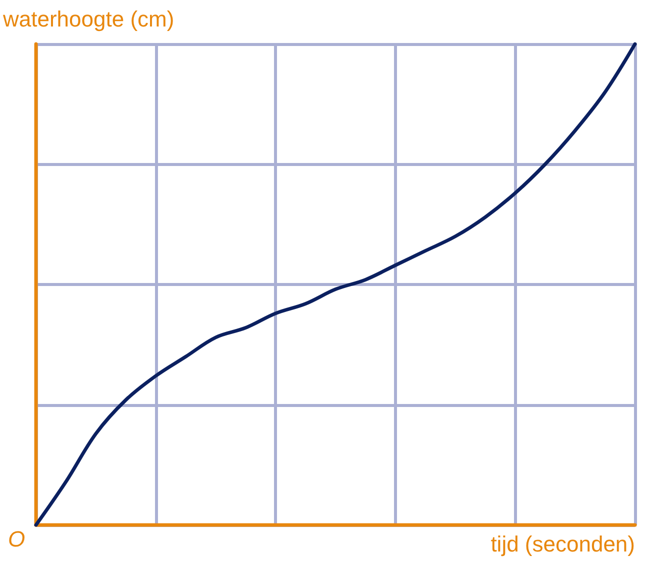  I want to click on y-axis-title: waterhoogte (cm), so click(88, 19).